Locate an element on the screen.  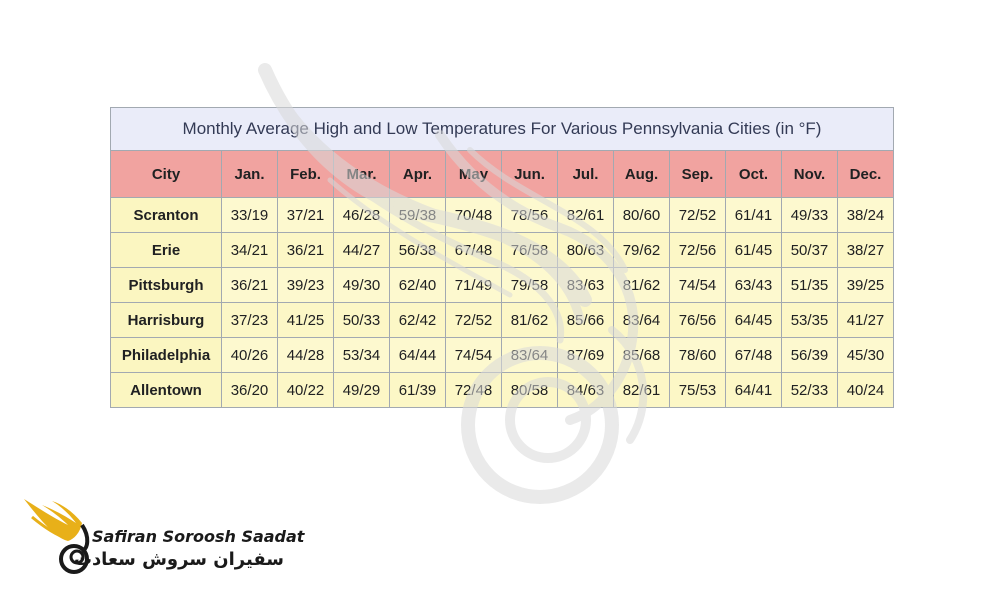
temperature-cell: 49/29 is located at coordinates (361, 390).